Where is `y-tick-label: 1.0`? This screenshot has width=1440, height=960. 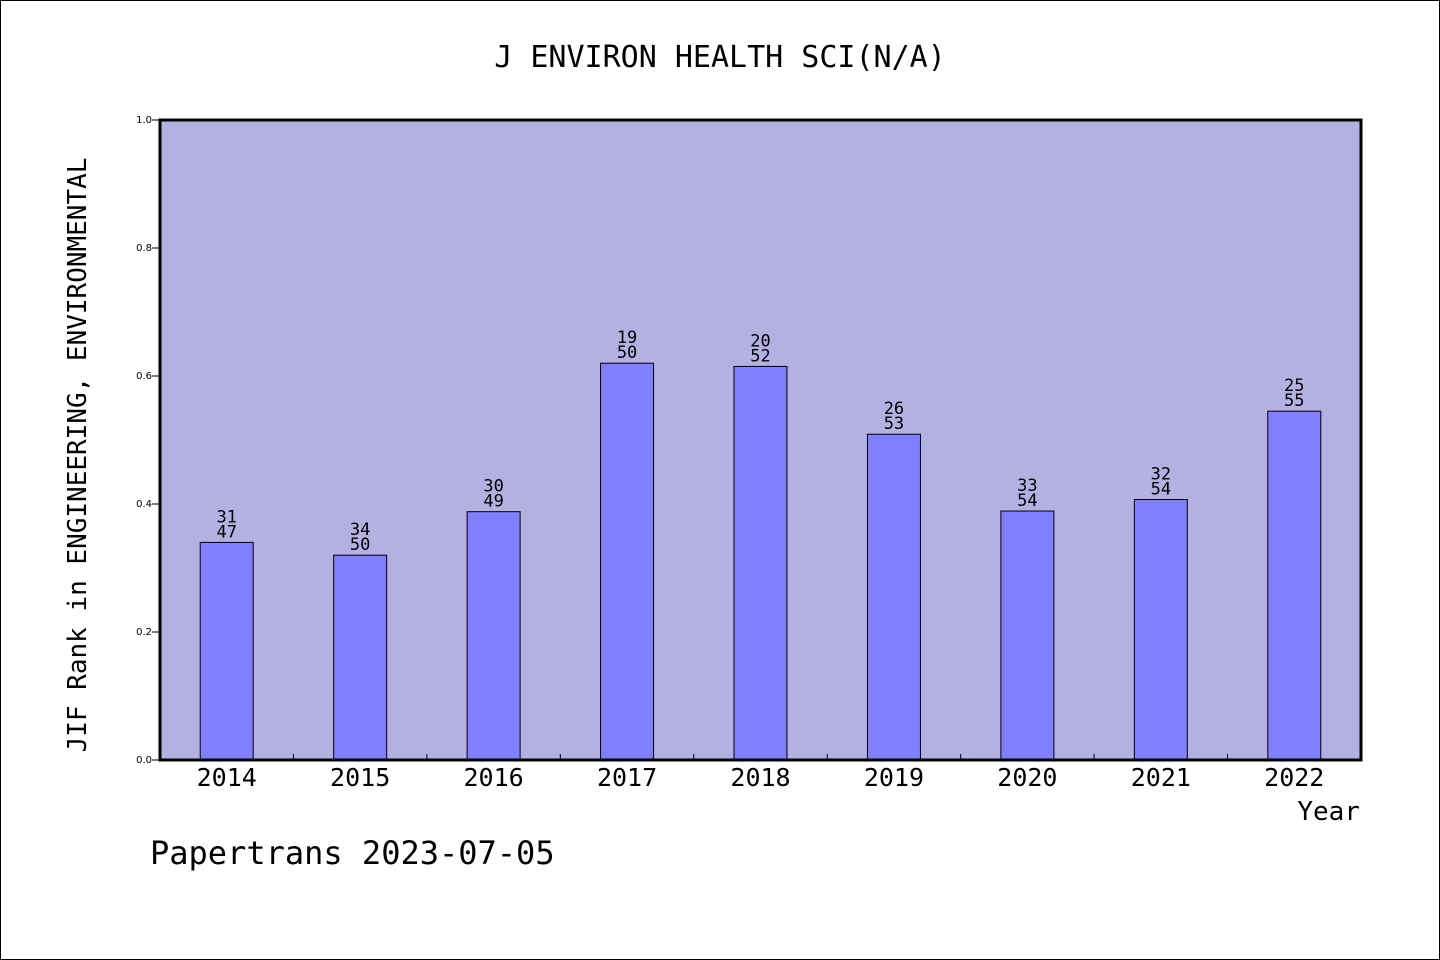 y-tick-label: 1.0 is located at coordinates (144, 120).